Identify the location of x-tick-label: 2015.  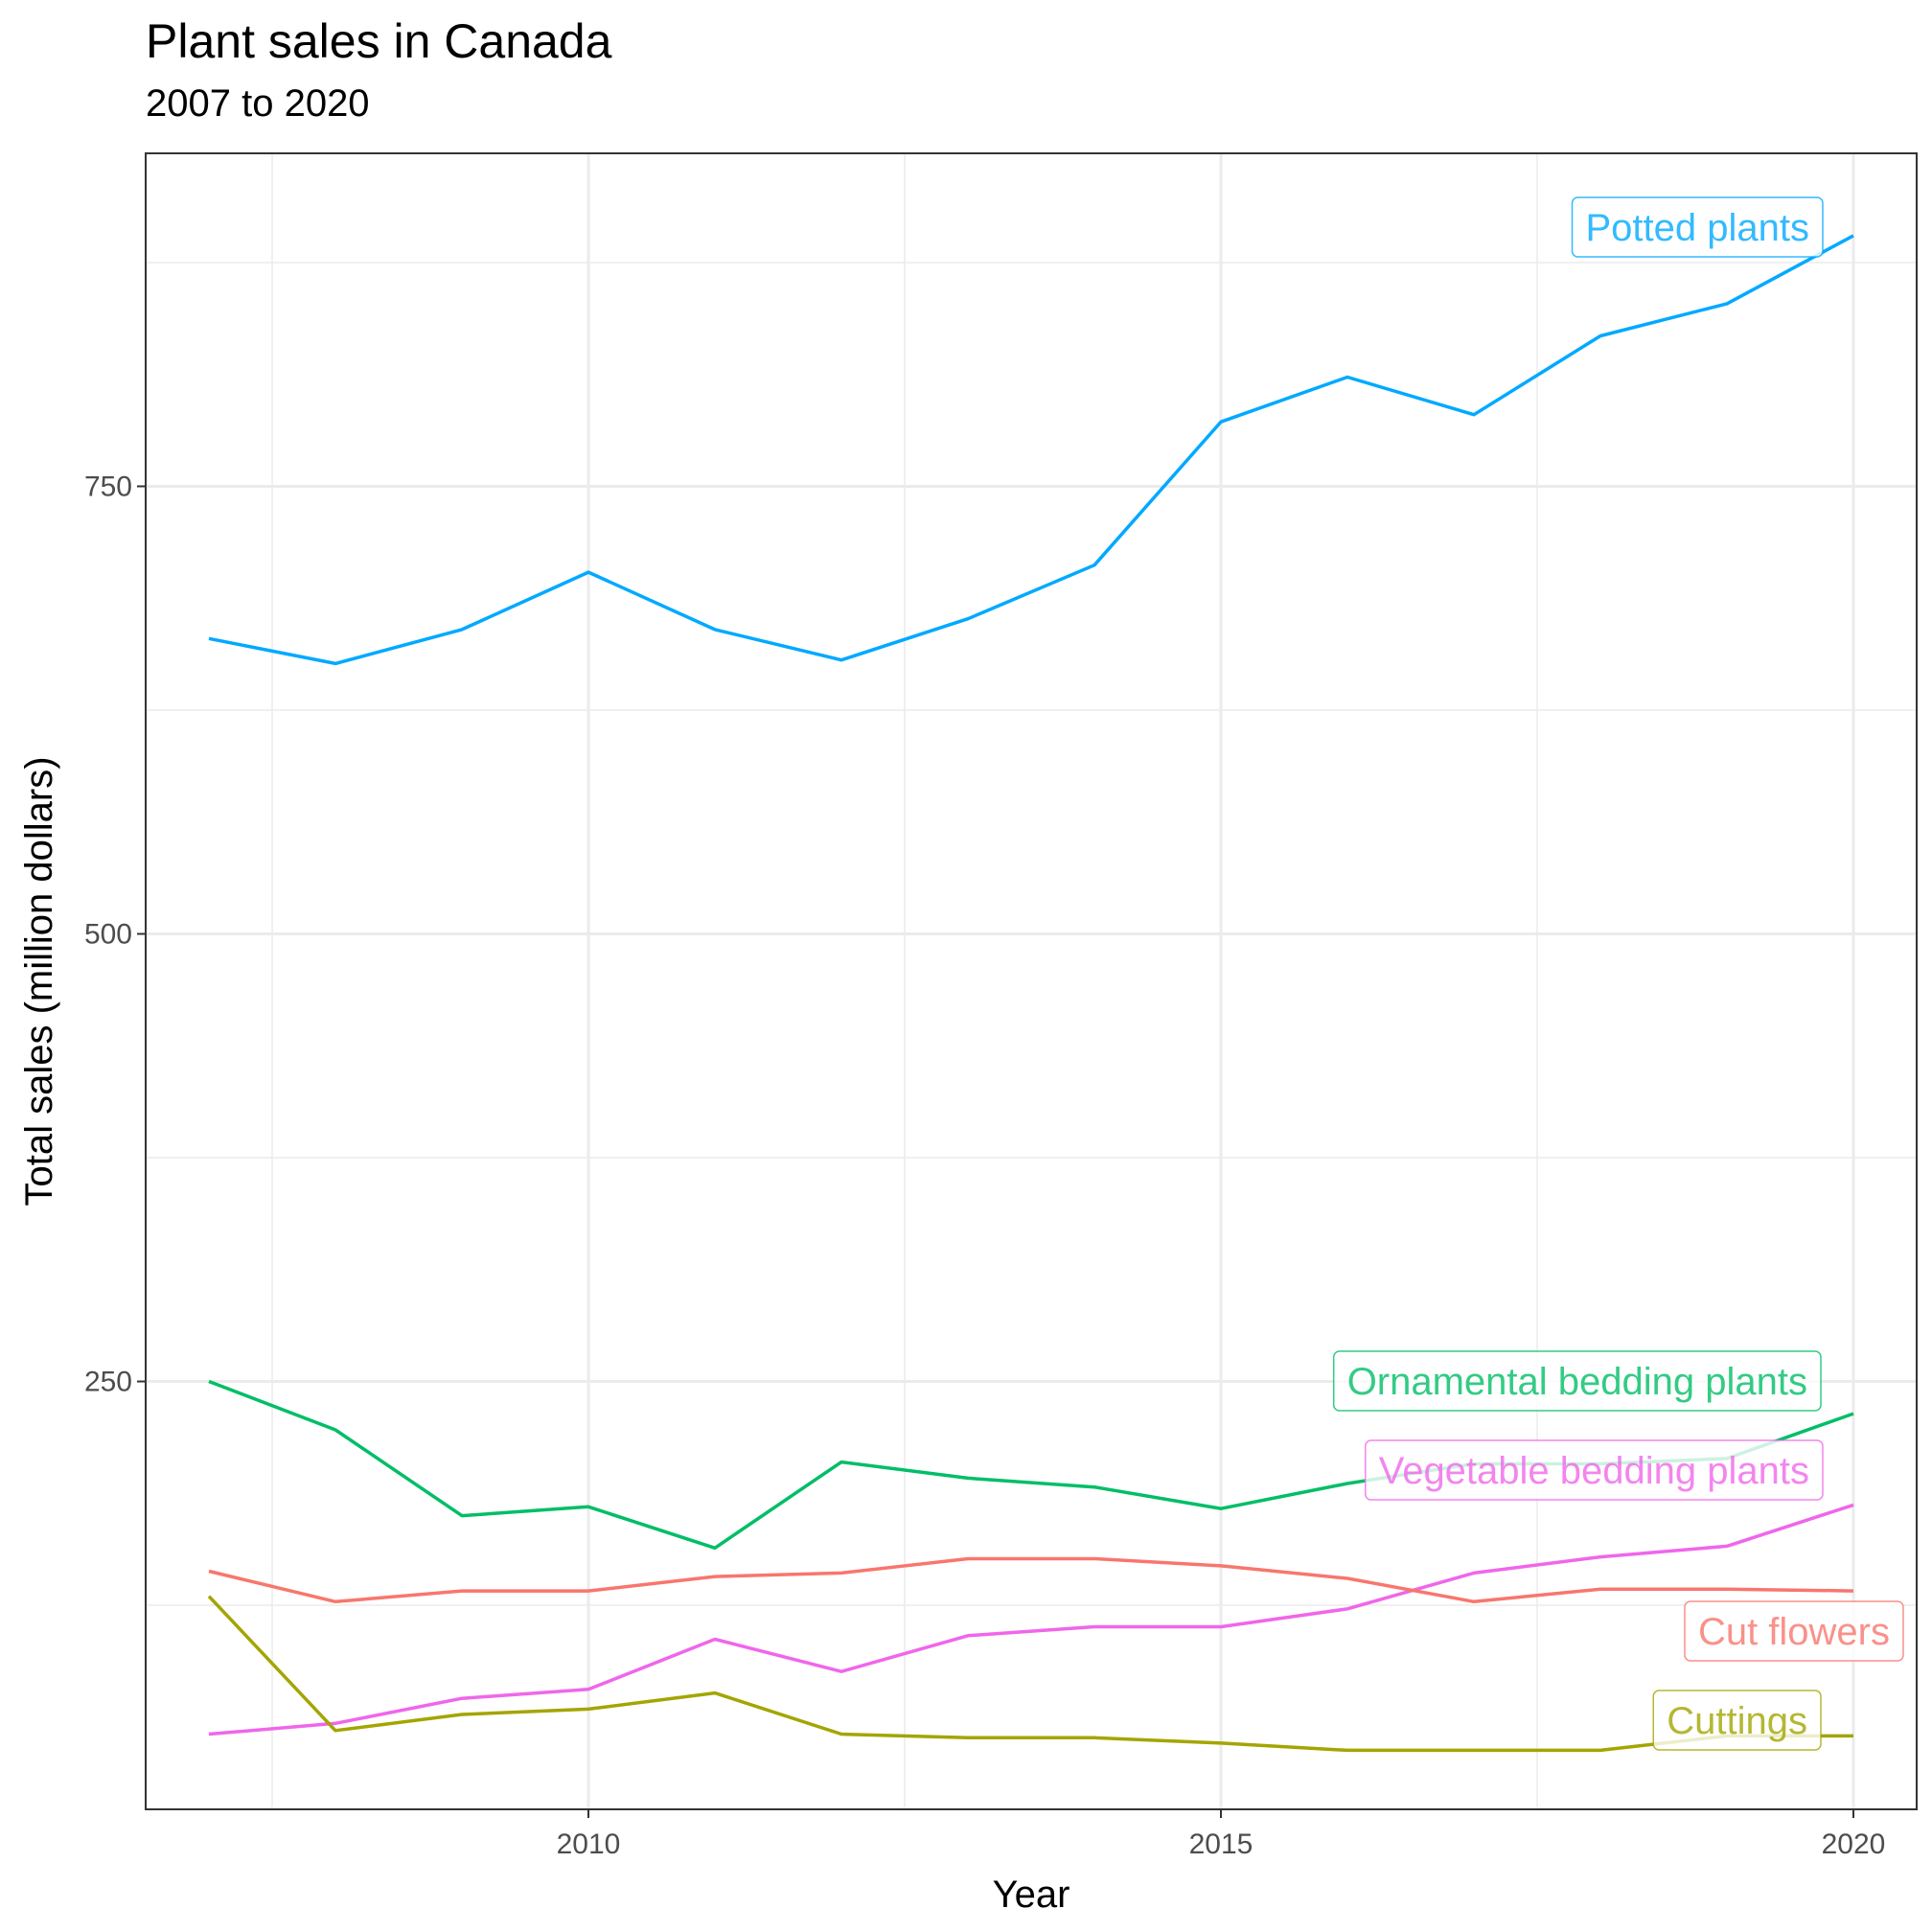
(1221, 1844).